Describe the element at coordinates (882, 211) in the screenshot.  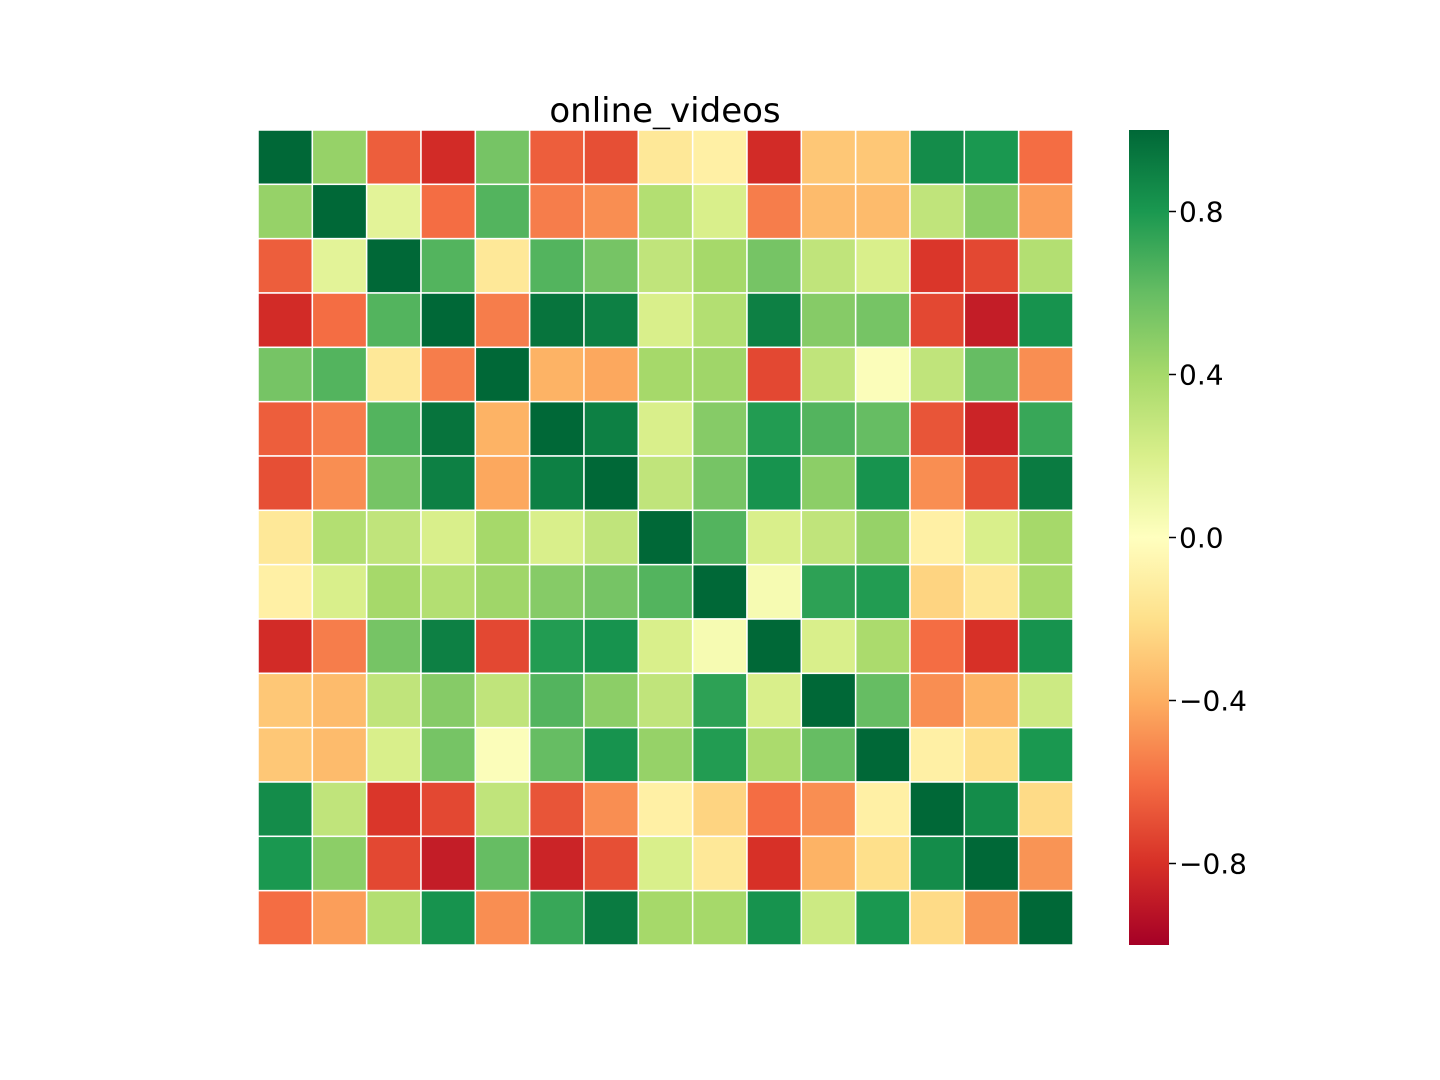
I see `heatmap-cell-r1-c11` at that location.